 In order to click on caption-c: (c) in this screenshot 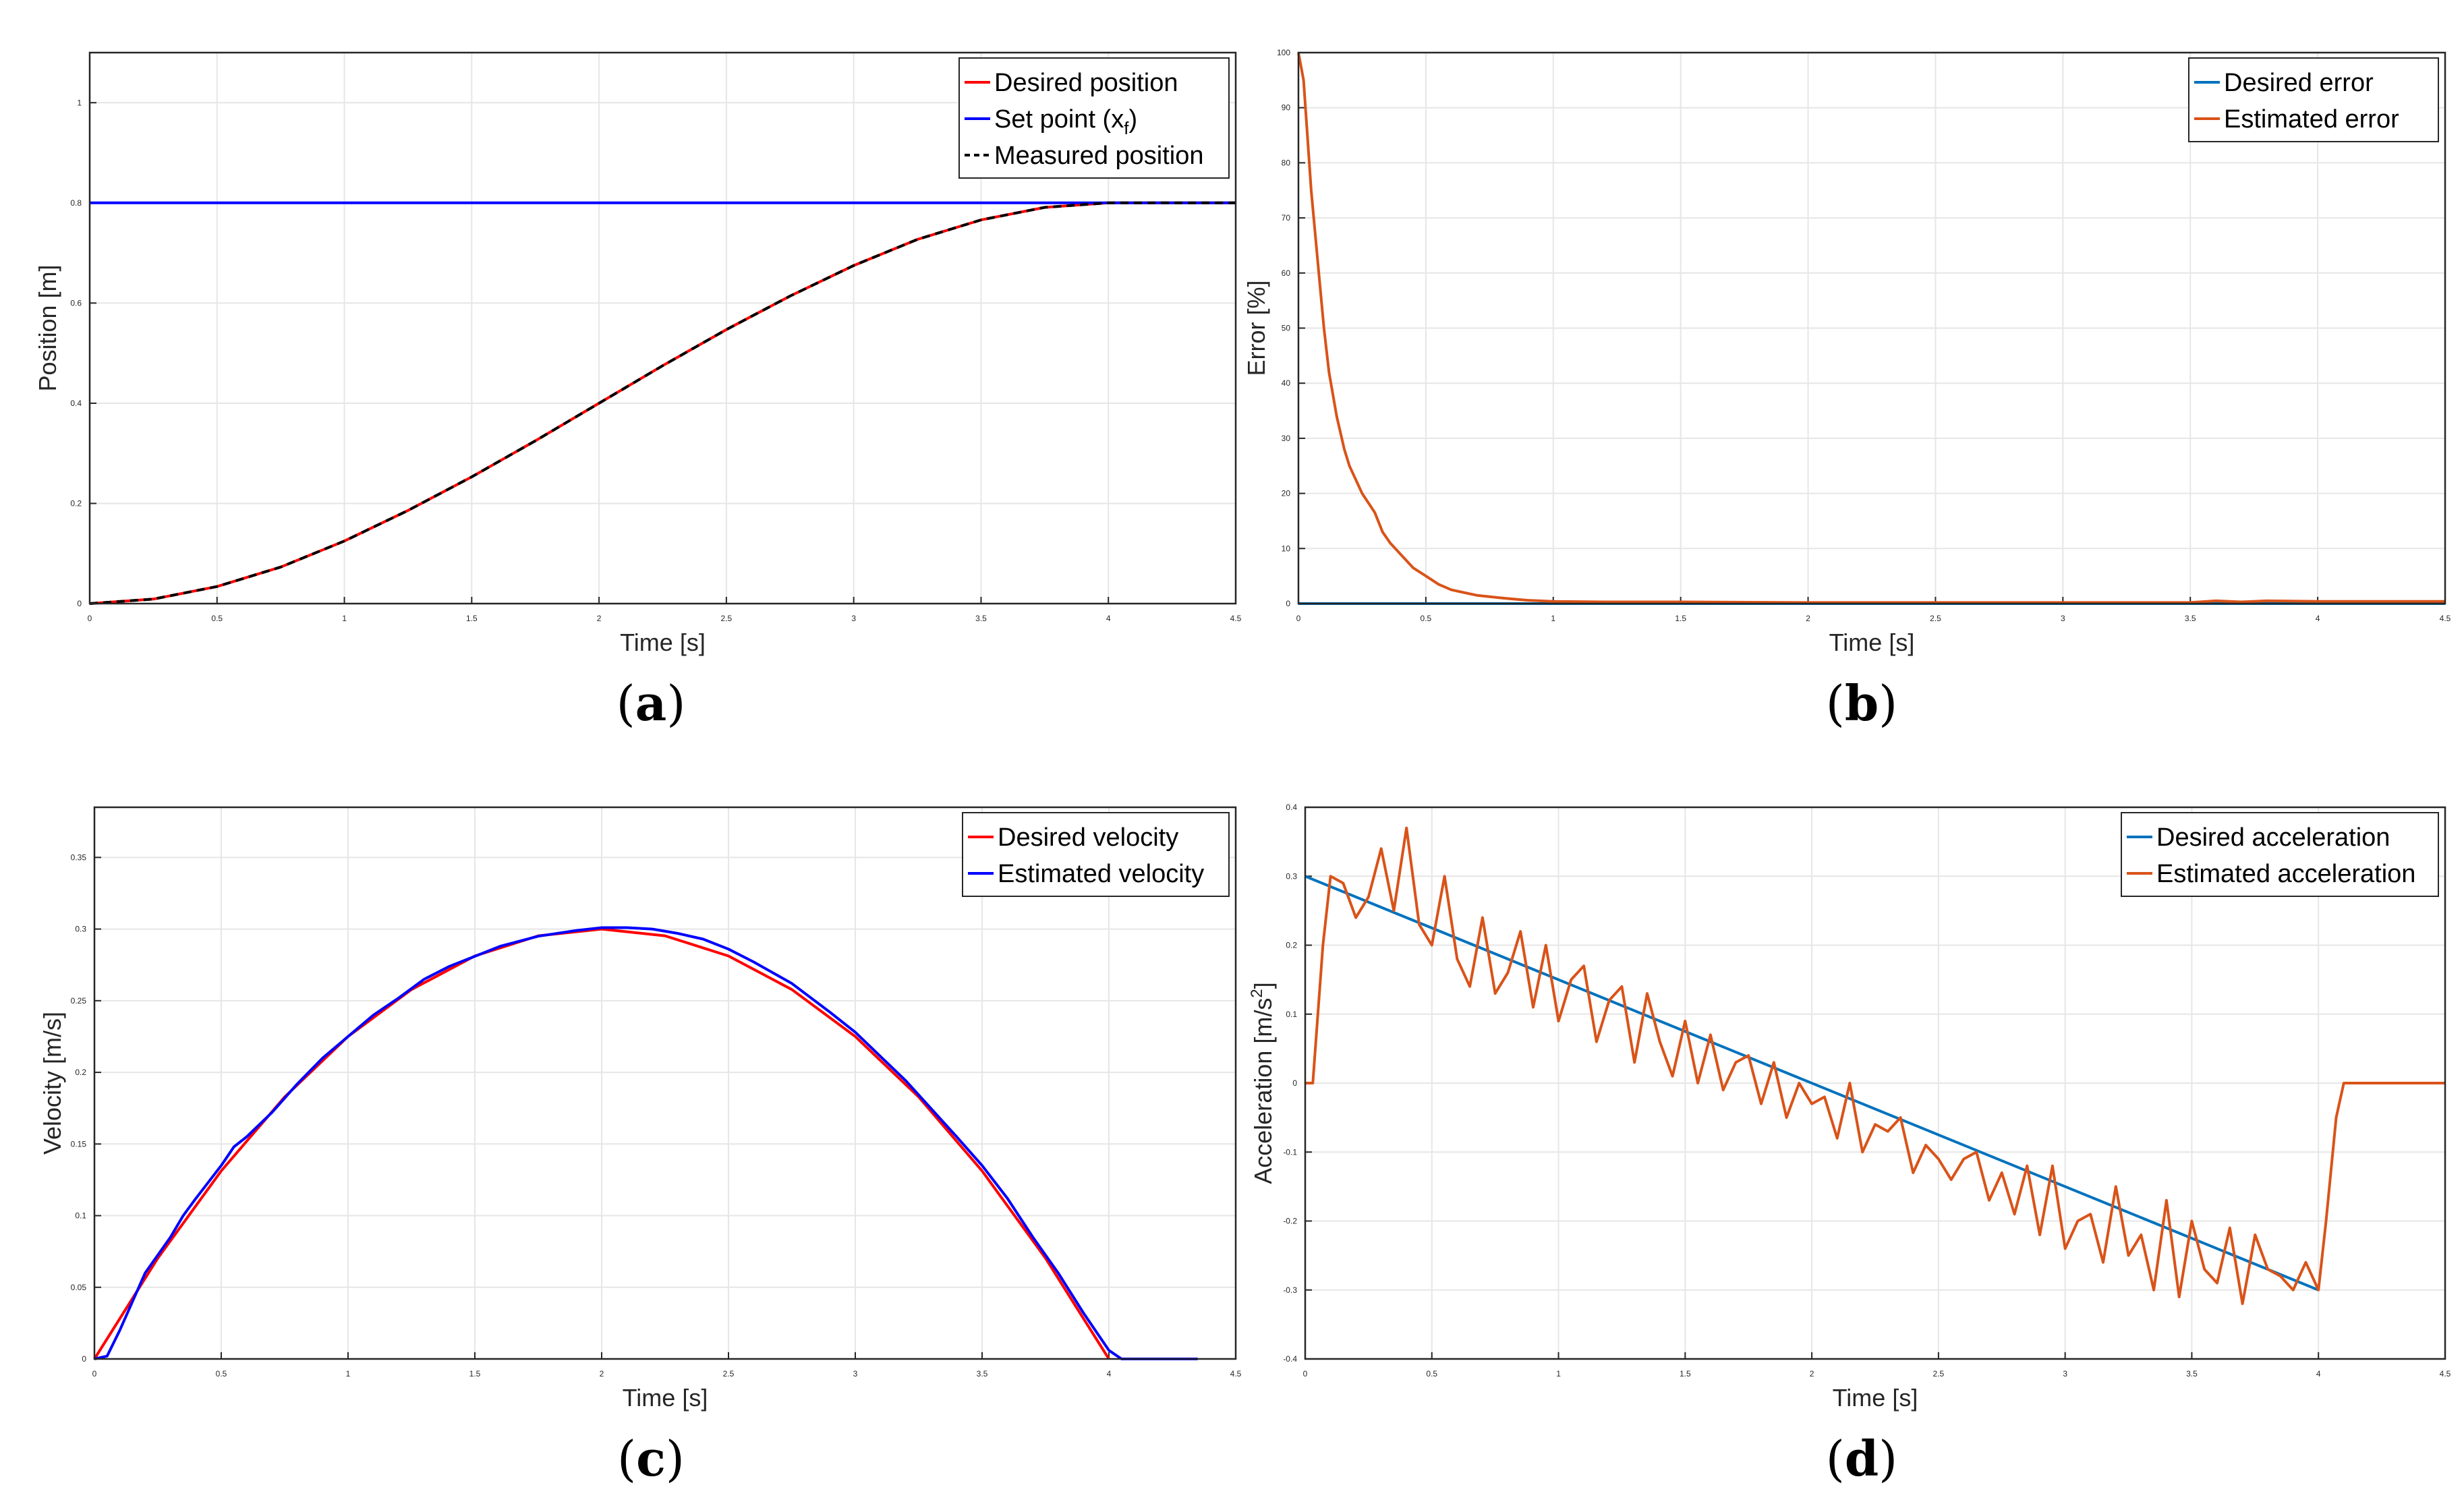, I will do `click(651, 1458)`.